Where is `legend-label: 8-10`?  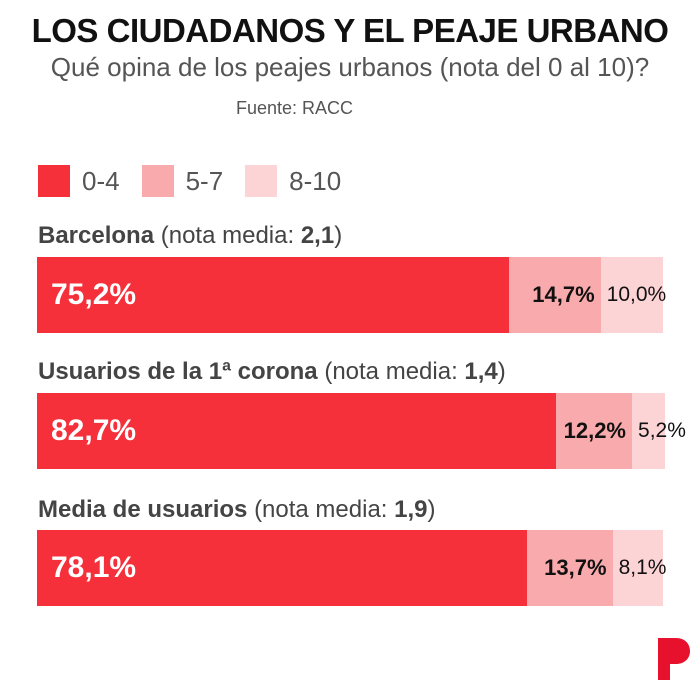
legend-label: 8-10 is located at coordinates (315, 180).